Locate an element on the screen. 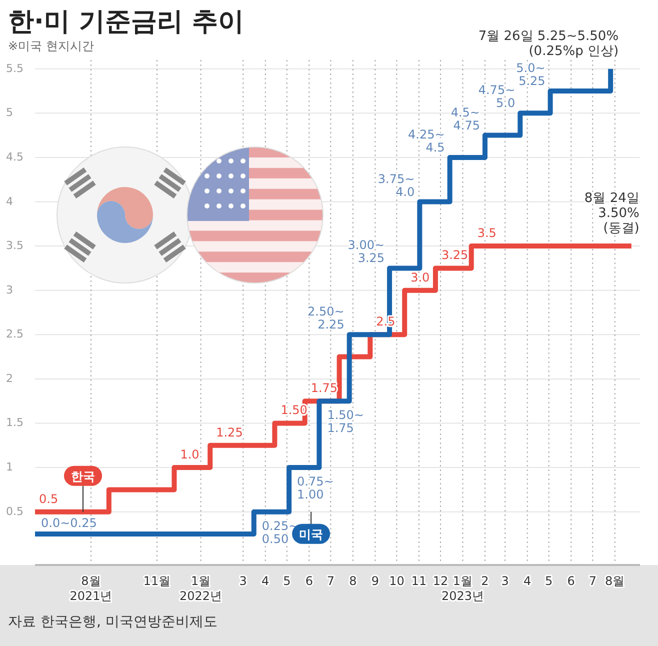  y-tick-label: 2 is located at coordinates (9, 378).